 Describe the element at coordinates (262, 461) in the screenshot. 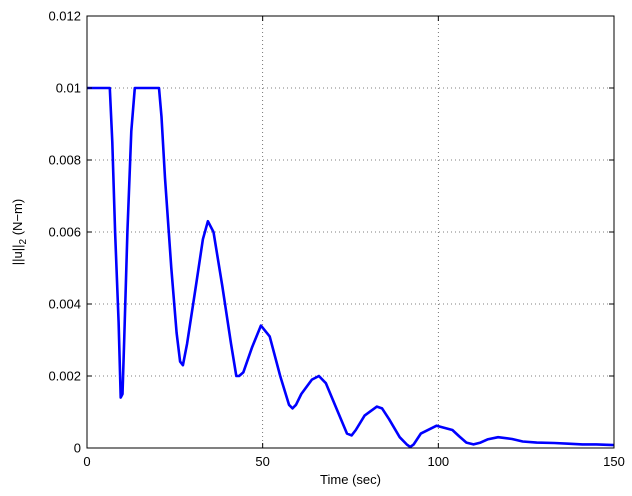

I see `x-tick-label: 50` at that location.